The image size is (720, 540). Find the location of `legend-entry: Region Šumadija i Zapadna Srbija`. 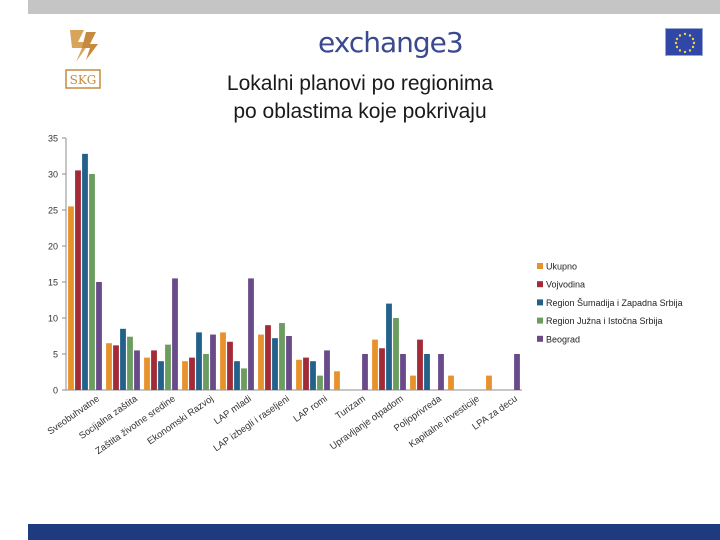

legend-entry: Region Šumadija i Zapadna Srbija is located at coordinates (614, 303).